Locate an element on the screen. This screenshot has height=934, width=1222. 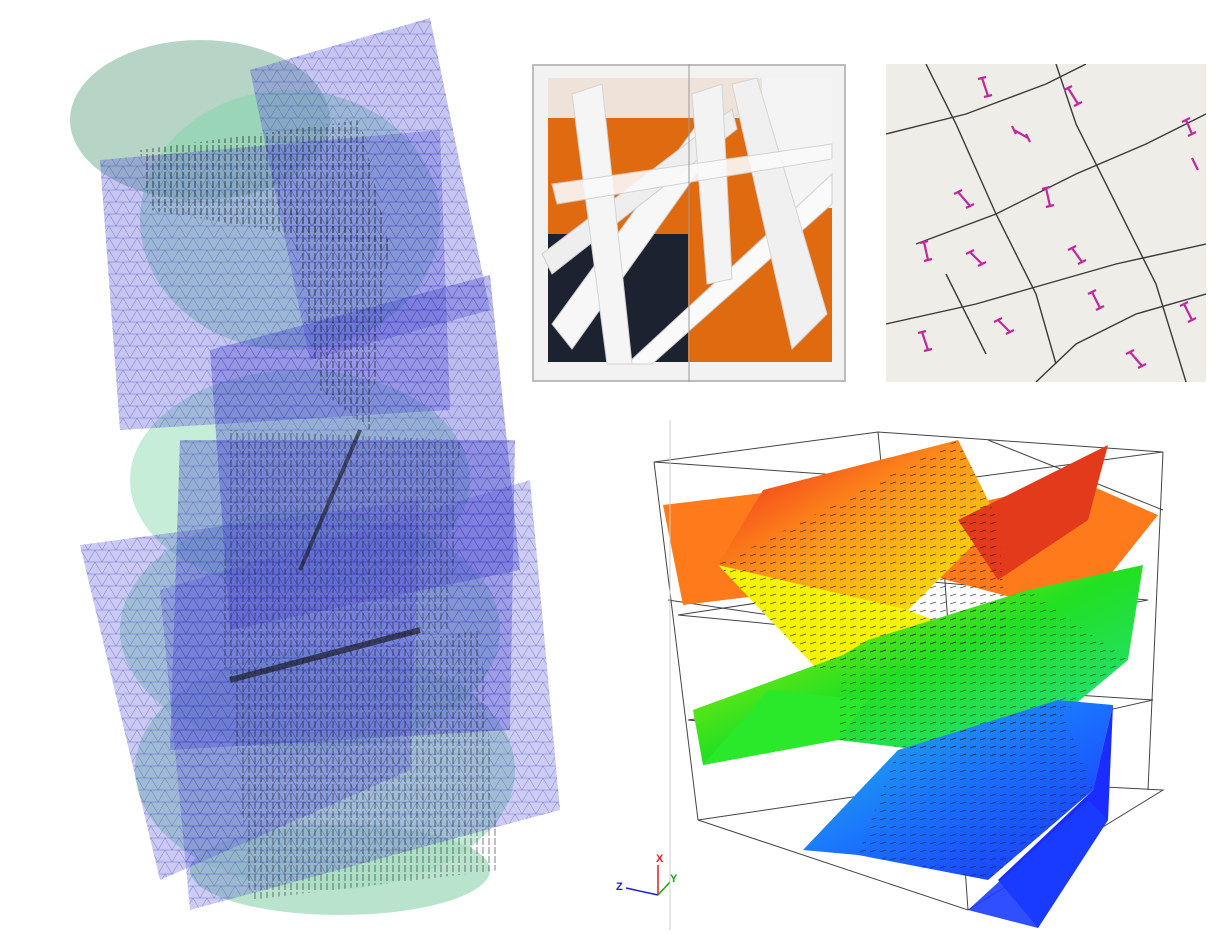
partition-box-svg is located at coordinates (689, 223).